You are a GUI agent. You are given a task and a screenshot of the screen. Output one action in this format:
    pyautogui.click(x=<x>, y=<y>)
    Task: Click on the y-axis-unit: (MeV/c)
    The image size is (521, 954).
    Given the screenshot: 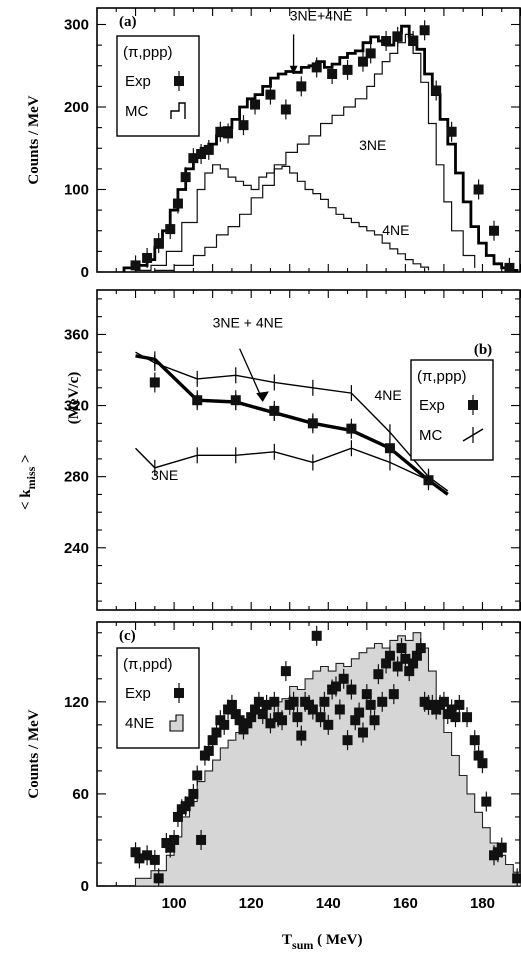 What is the action you would take?
    pyautogui.click(x=74, y=398)
    